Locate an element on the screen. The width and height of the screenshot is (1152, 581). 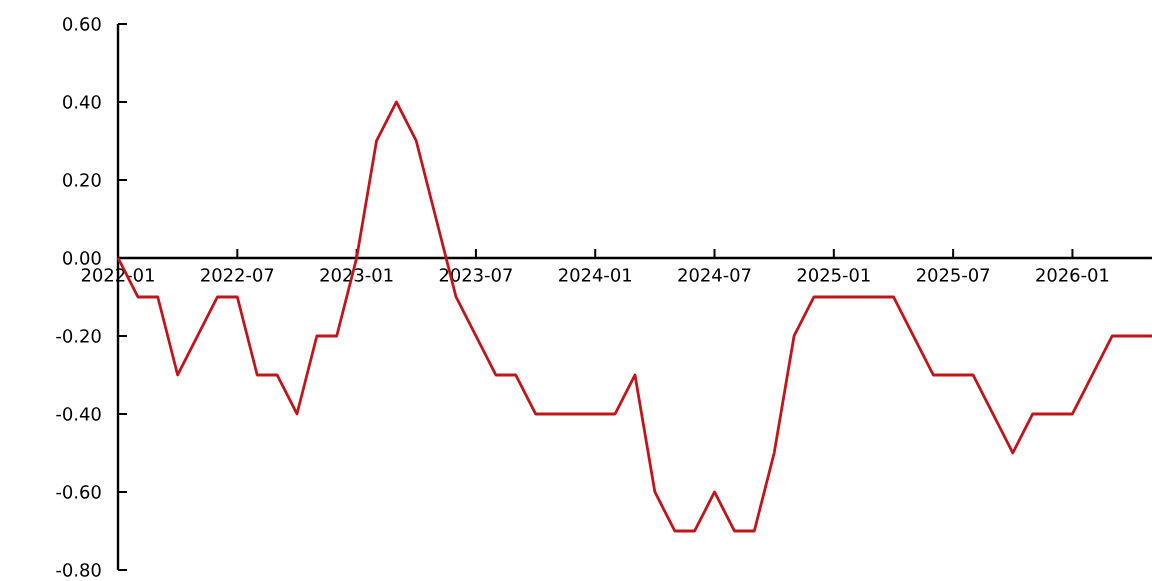
x-tick-label: 2022-07 is located at coordinates (237, 275).